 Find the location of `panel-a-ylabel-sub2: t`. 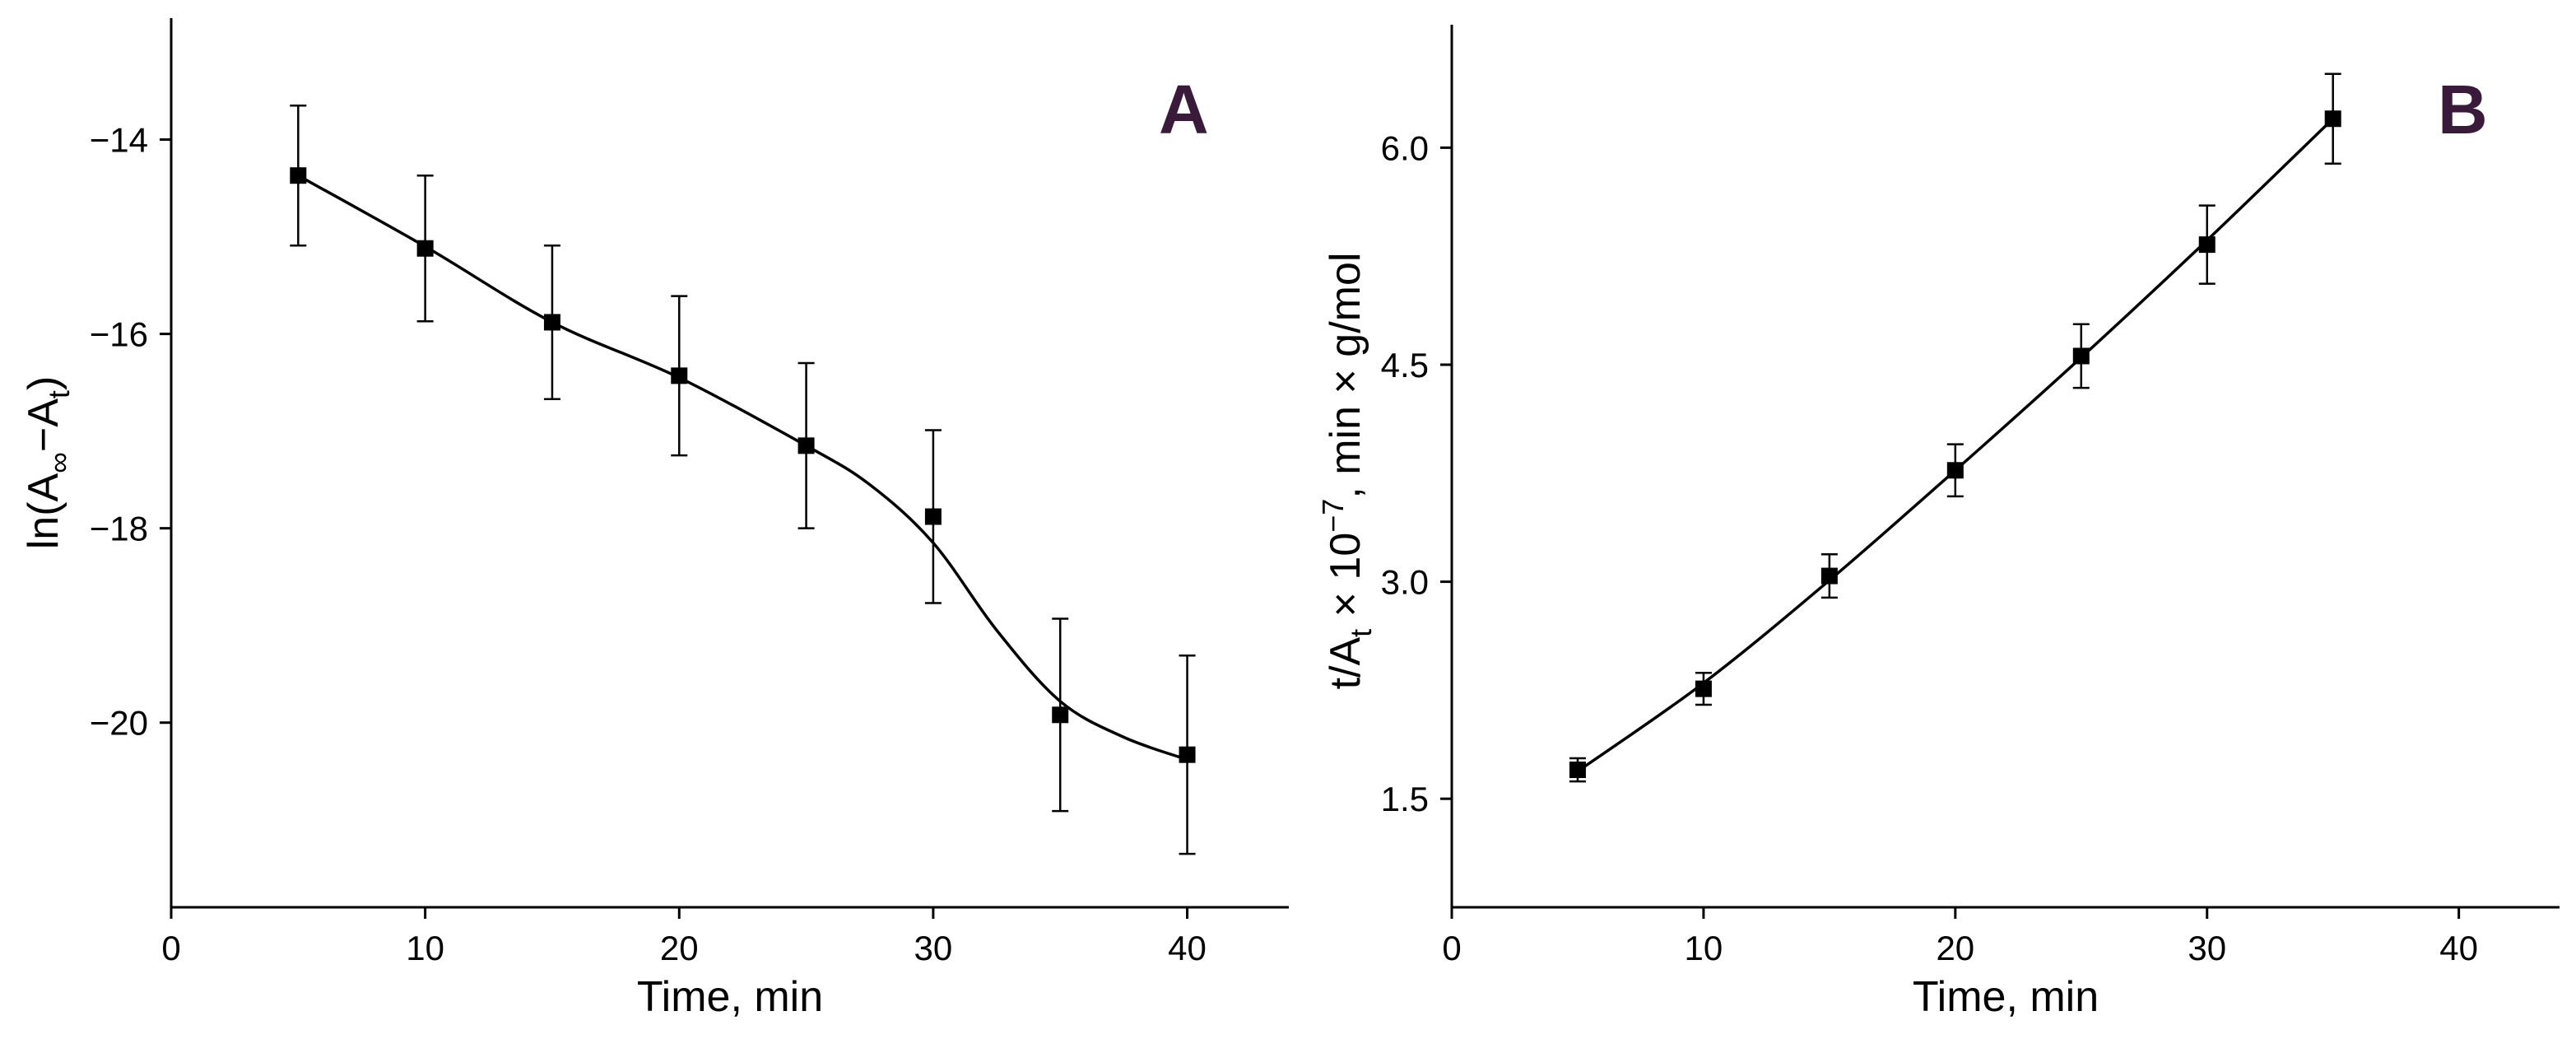

panel-a-ylabel-sub2: t is located at coordinates (59, 394).